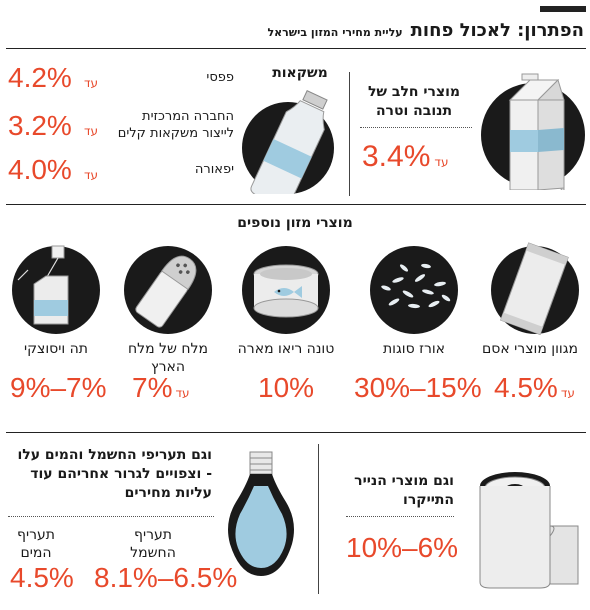 This screenshot has height=610, width=590. Describe the element at coordinates (318, 519) in the screenshot. I see `bottom-divider-vertical` at that location.